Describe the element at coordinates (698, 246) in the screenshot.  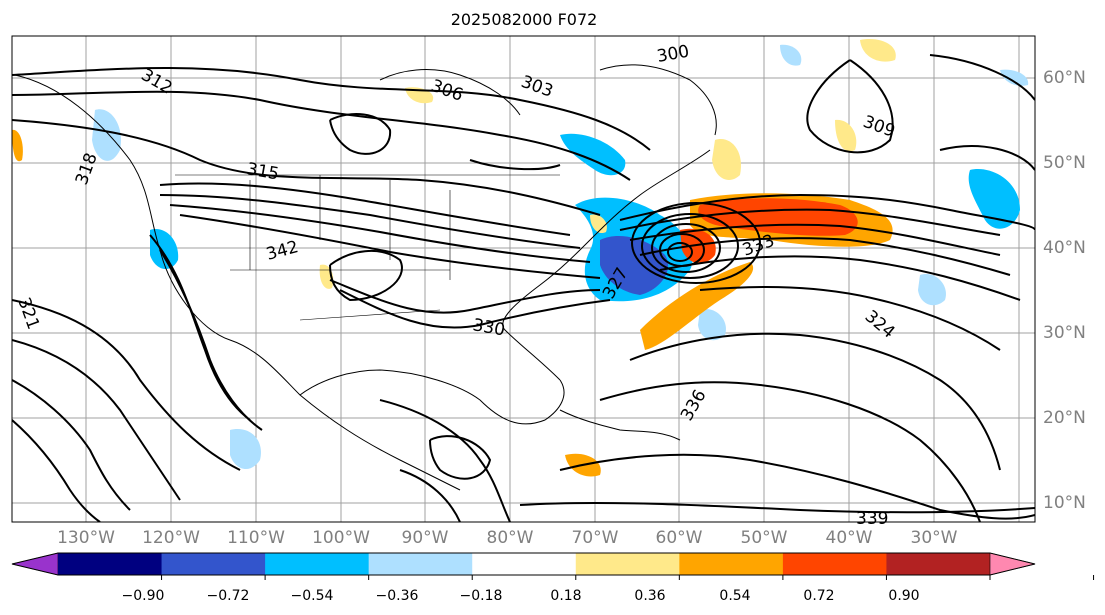
I see `strong-positive-anomaly-area` at that location.